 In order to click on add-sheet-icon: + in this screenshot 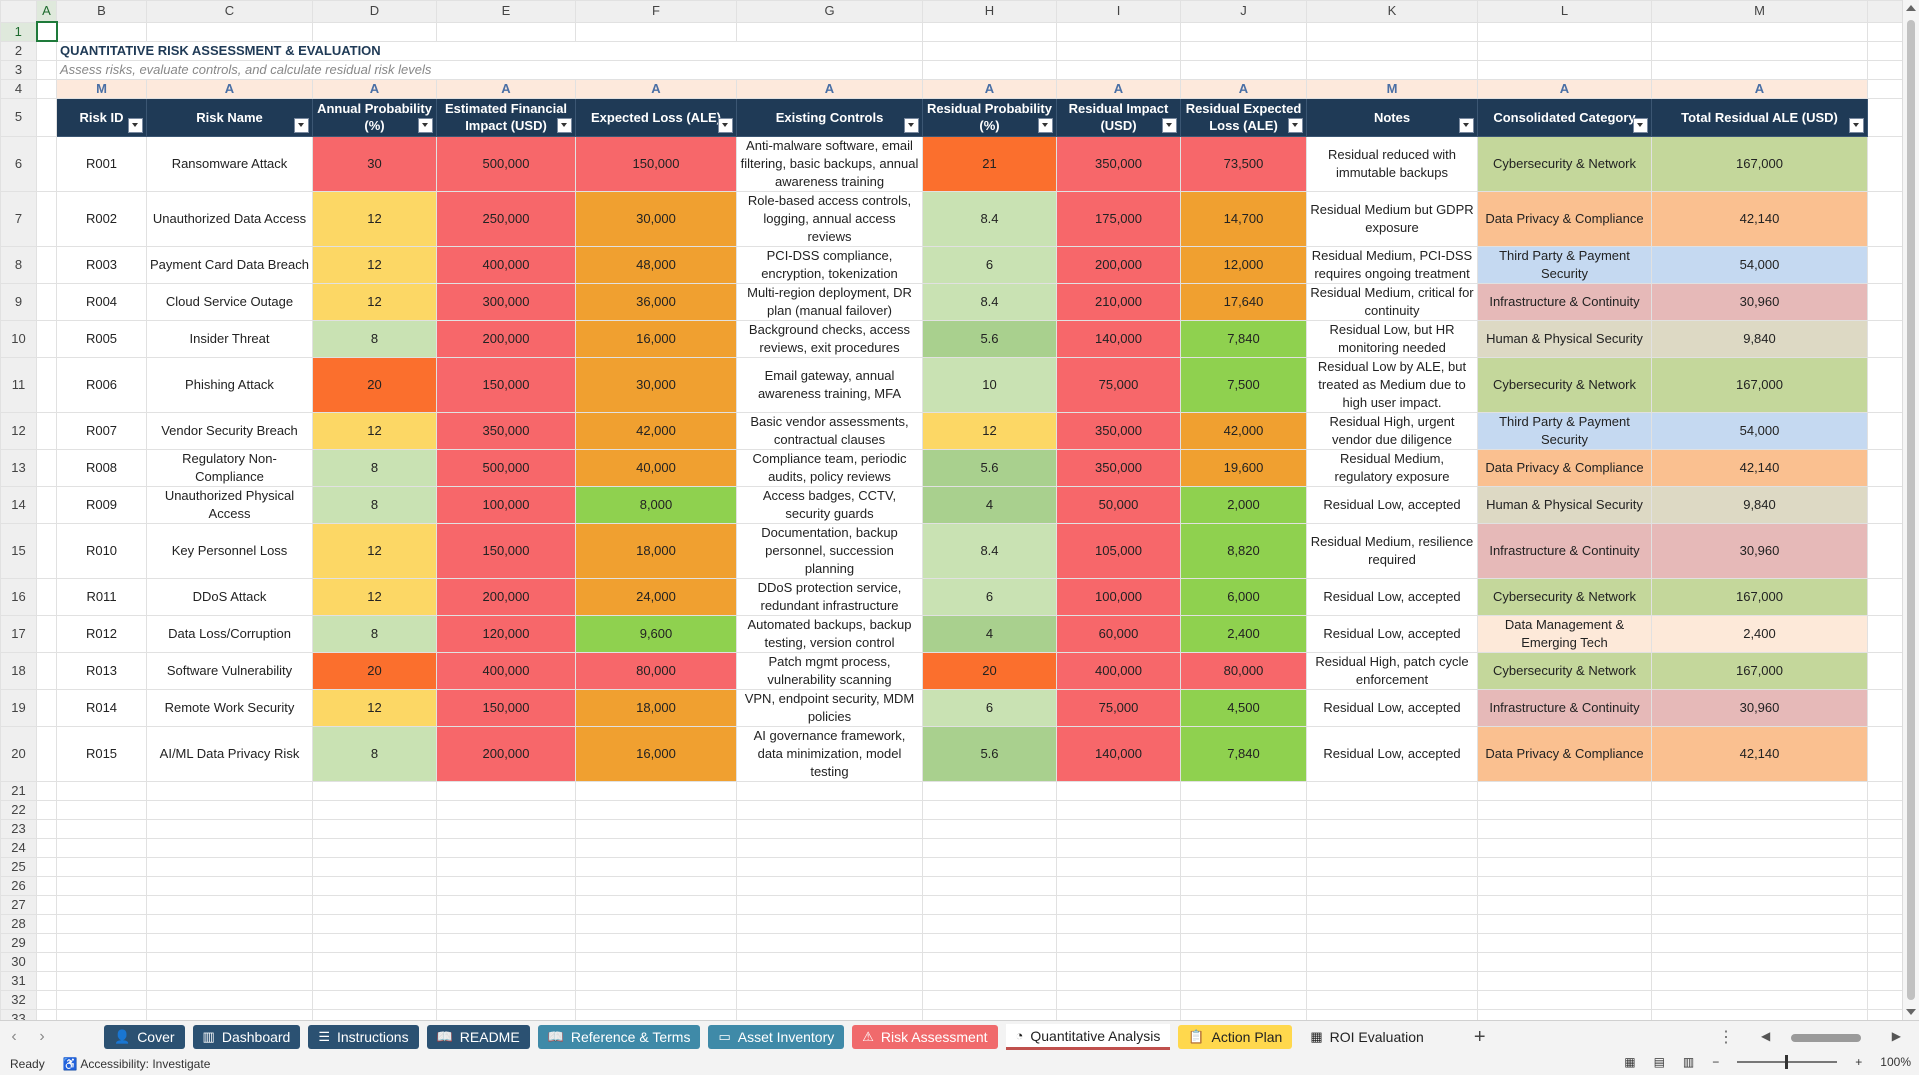, I will do `click(1479, 1036)`.